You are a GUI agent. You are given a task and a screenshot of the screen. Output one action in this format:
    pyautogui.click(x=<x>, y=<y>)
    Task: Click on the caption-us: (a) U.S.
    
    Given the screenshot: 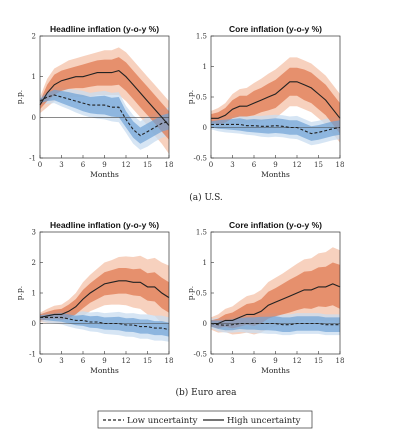 What is the action you would take?
    pyautogui.click(x=206, y=197)
    